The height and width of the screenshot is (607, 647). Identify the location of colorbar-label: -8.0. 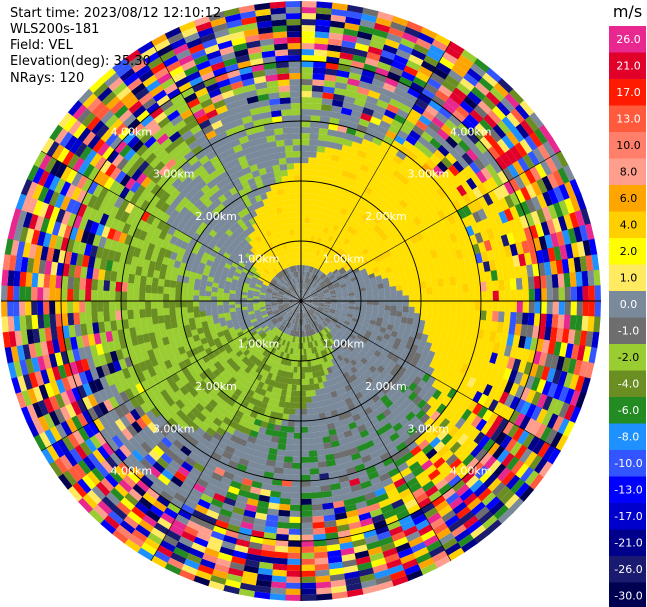
(628, 437).